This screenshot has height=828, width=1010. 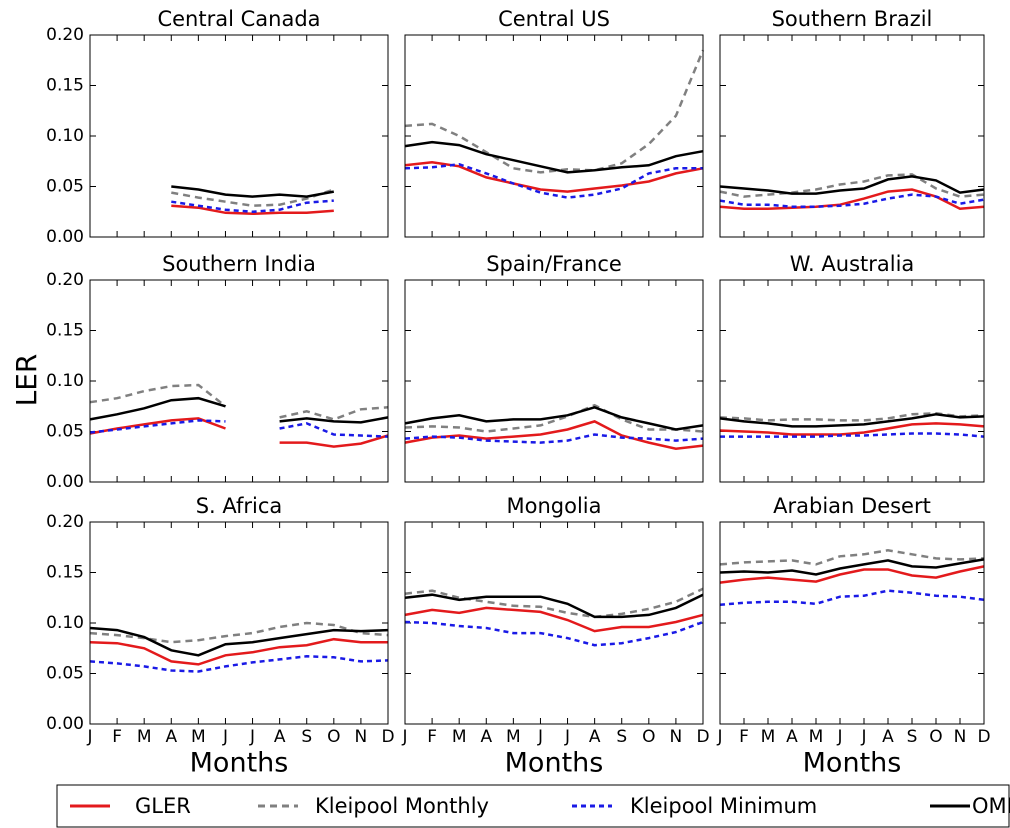 What do you see at coordinates (991, 806) in the screenshot?
I see `legend-label: OMI` at bounding box center [991, 806].